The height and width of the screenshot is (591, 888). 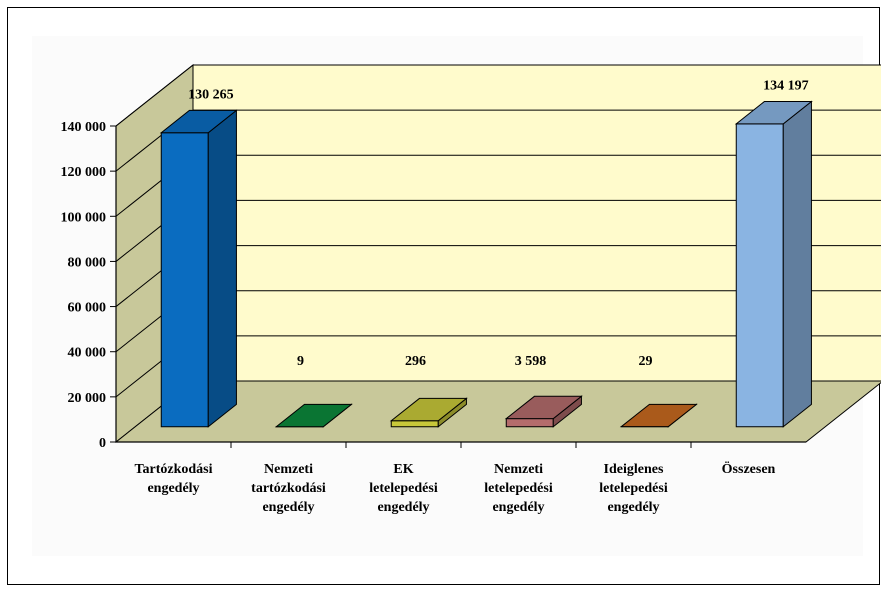 What do you see at coordinates (84, 172) in the screenshot?
I see `y-tick-label: 120 000` at bounding box center [84, 172].